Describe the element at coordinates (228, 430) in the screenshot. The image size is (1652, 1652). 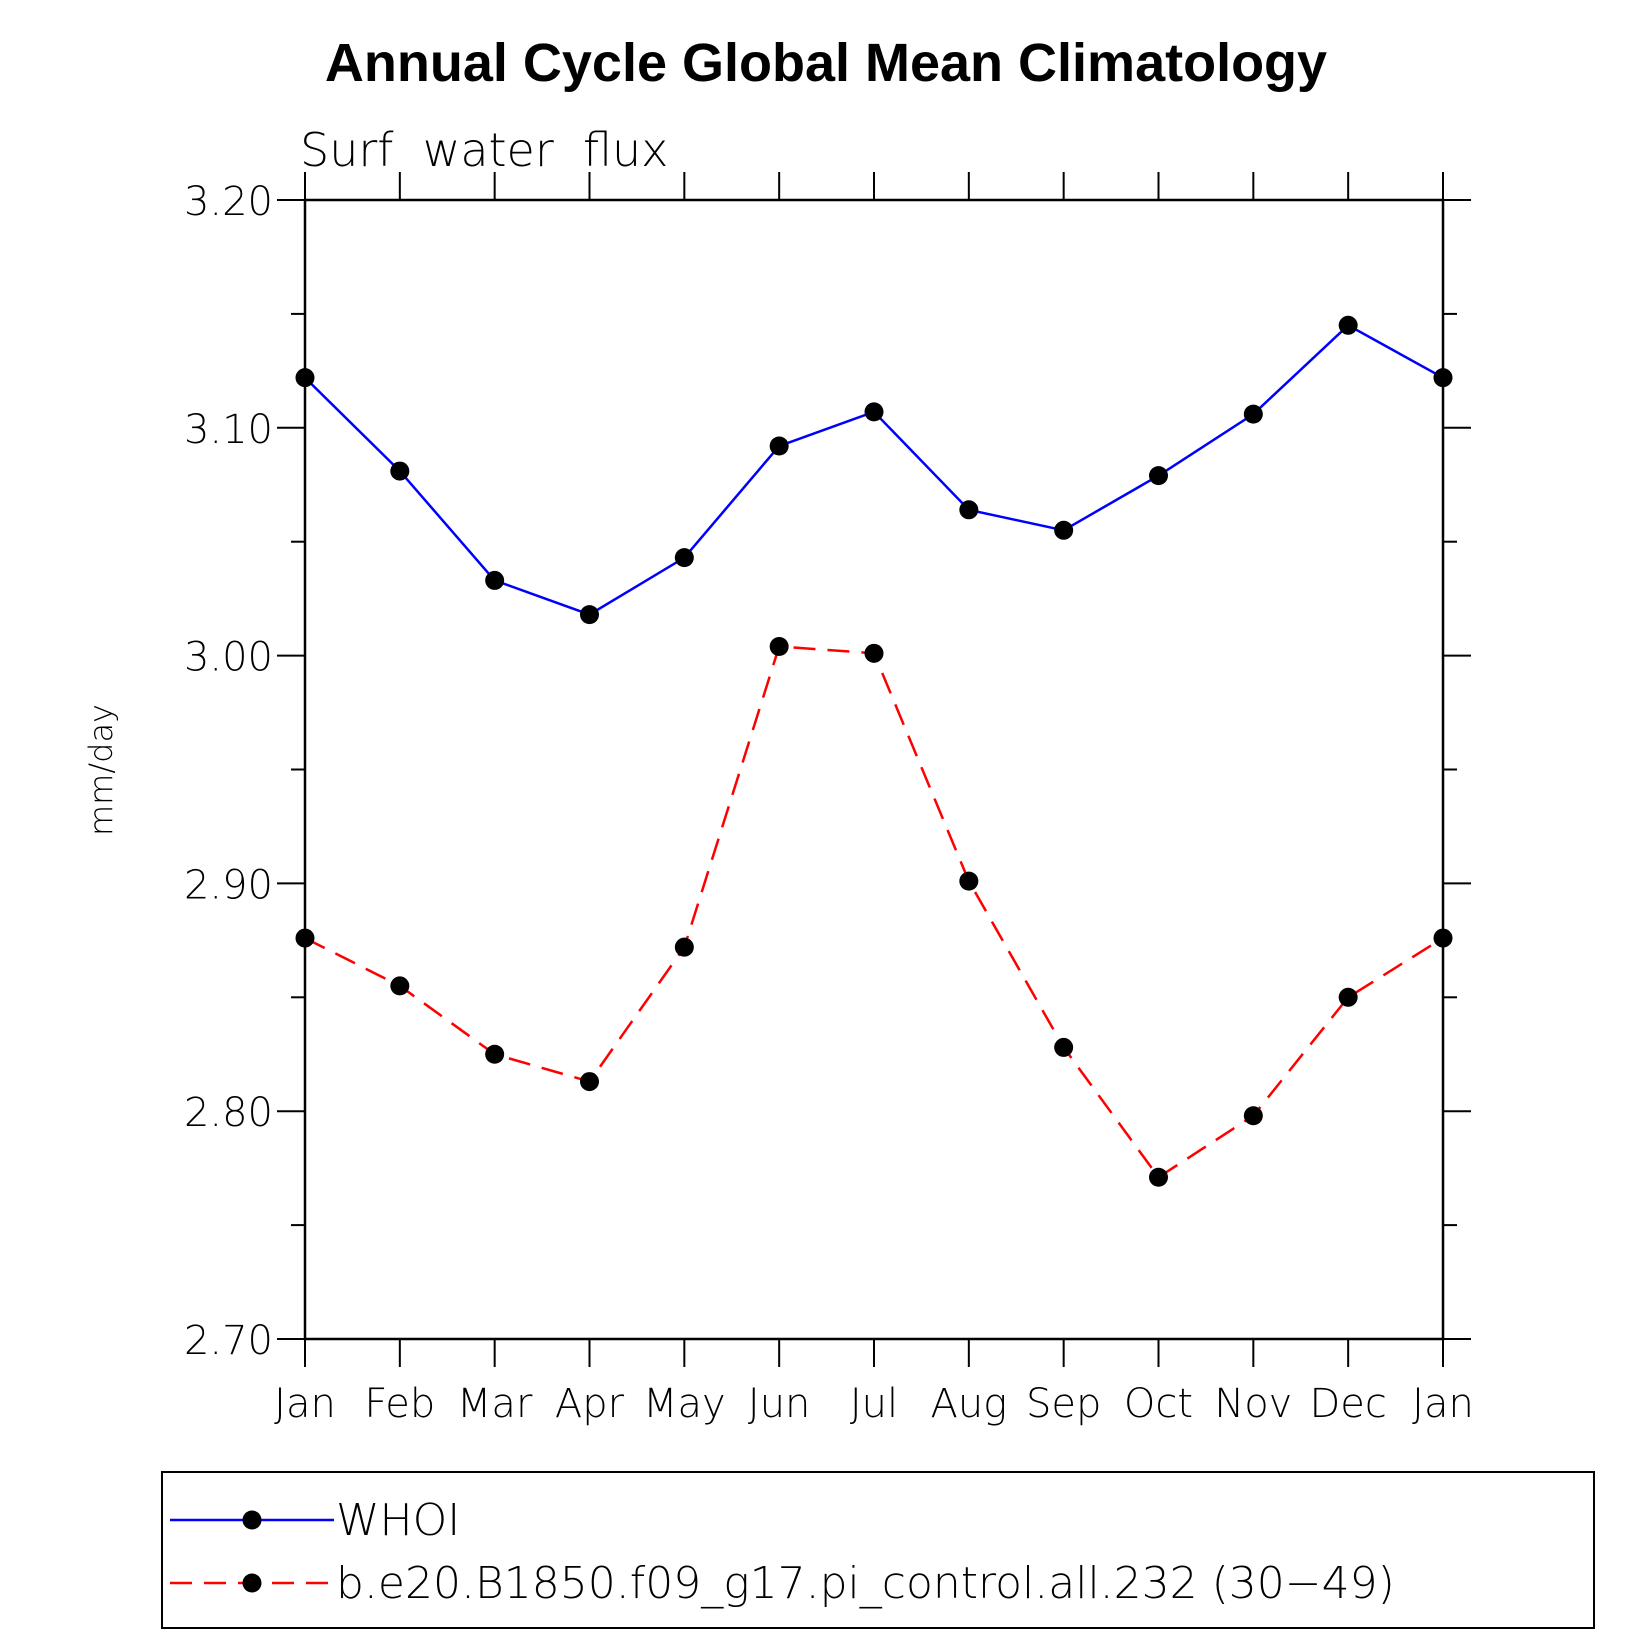
I see `y-tick-label: 3.10` at that location.